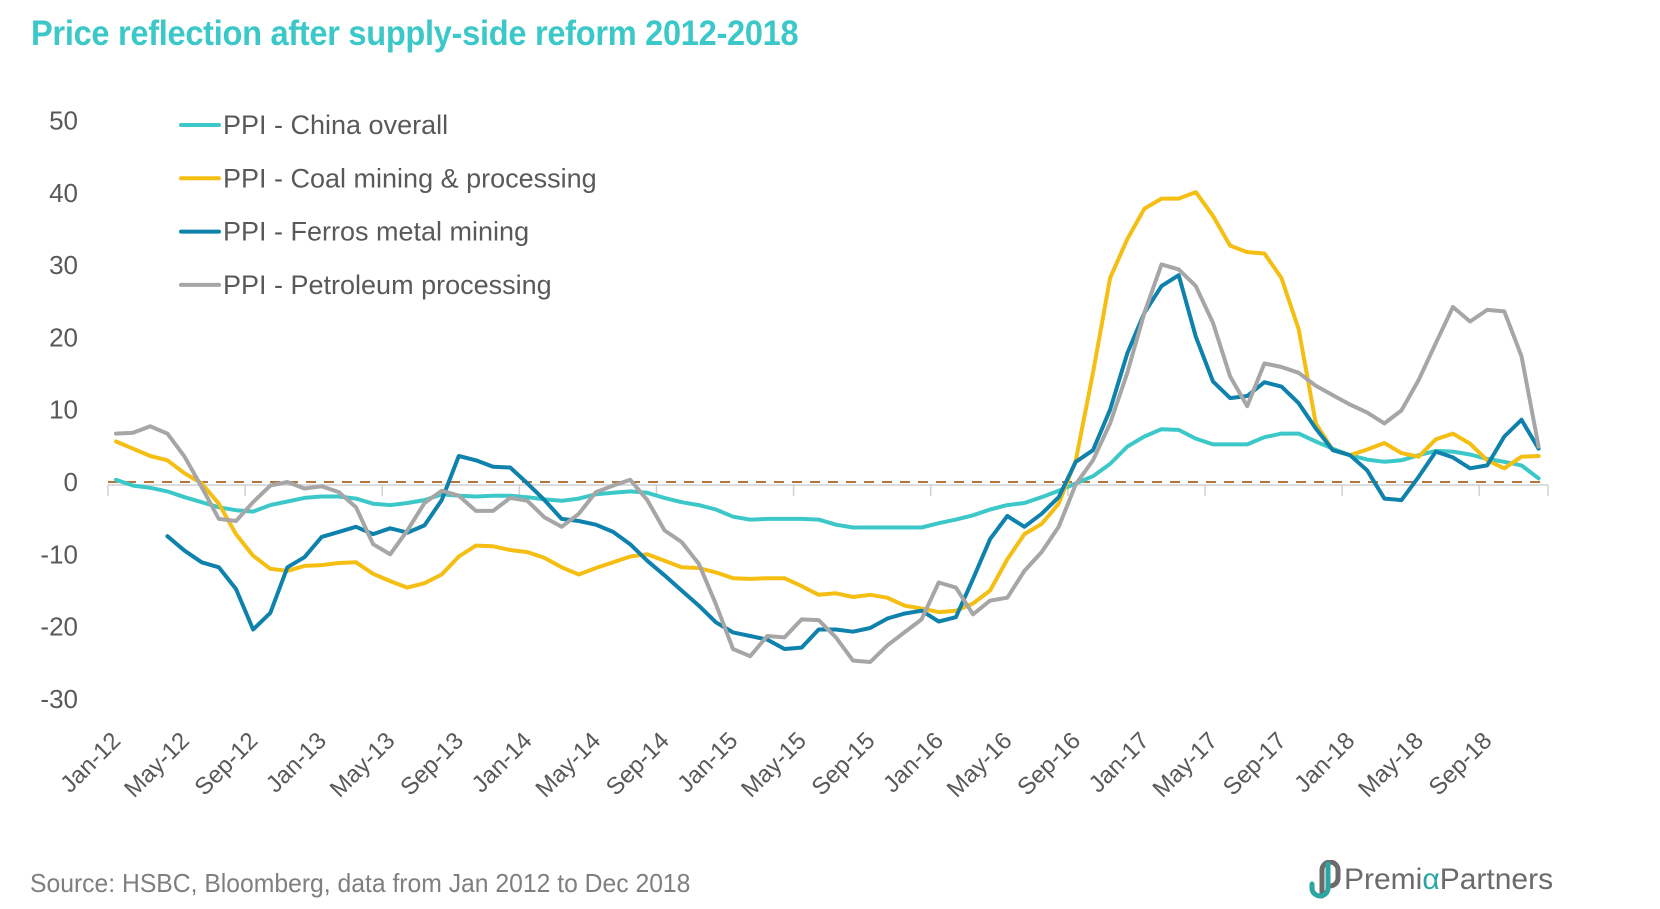 The height and width of the screenshot is (909, 1660). Describe the element at coordinates (157, 765) in the screenshot. I see `x-tick-label: May-12` at that location.